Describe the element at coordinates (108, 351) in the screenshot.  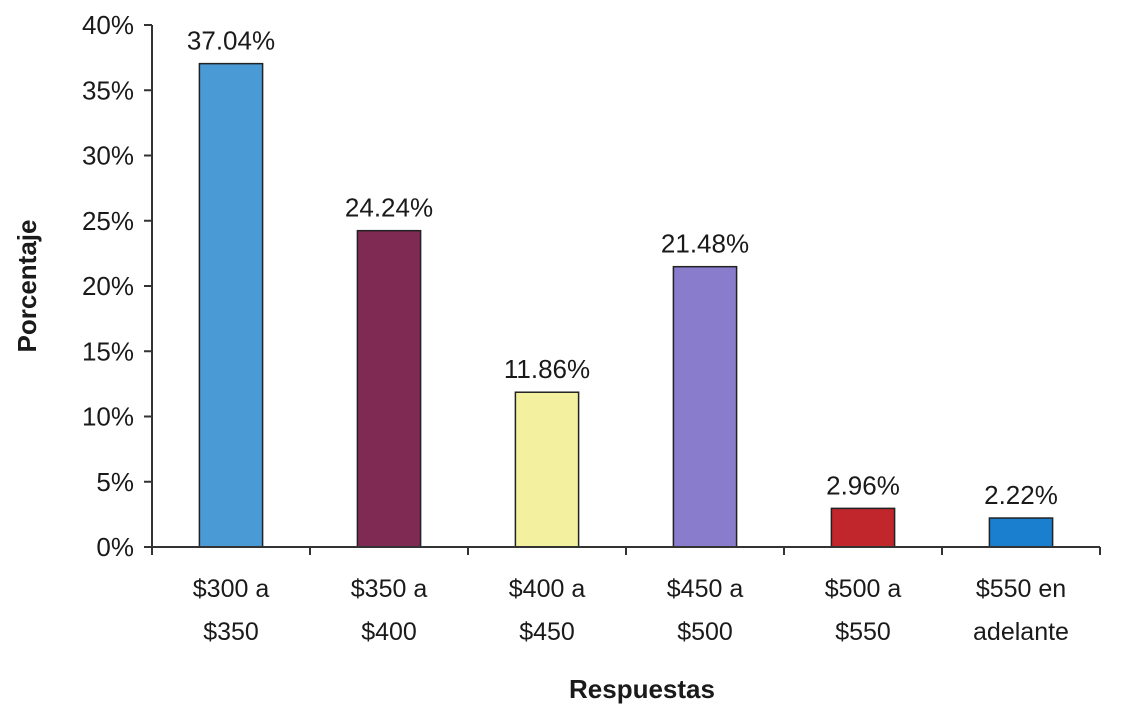
I see `y-tick-label: 15%` at that location.